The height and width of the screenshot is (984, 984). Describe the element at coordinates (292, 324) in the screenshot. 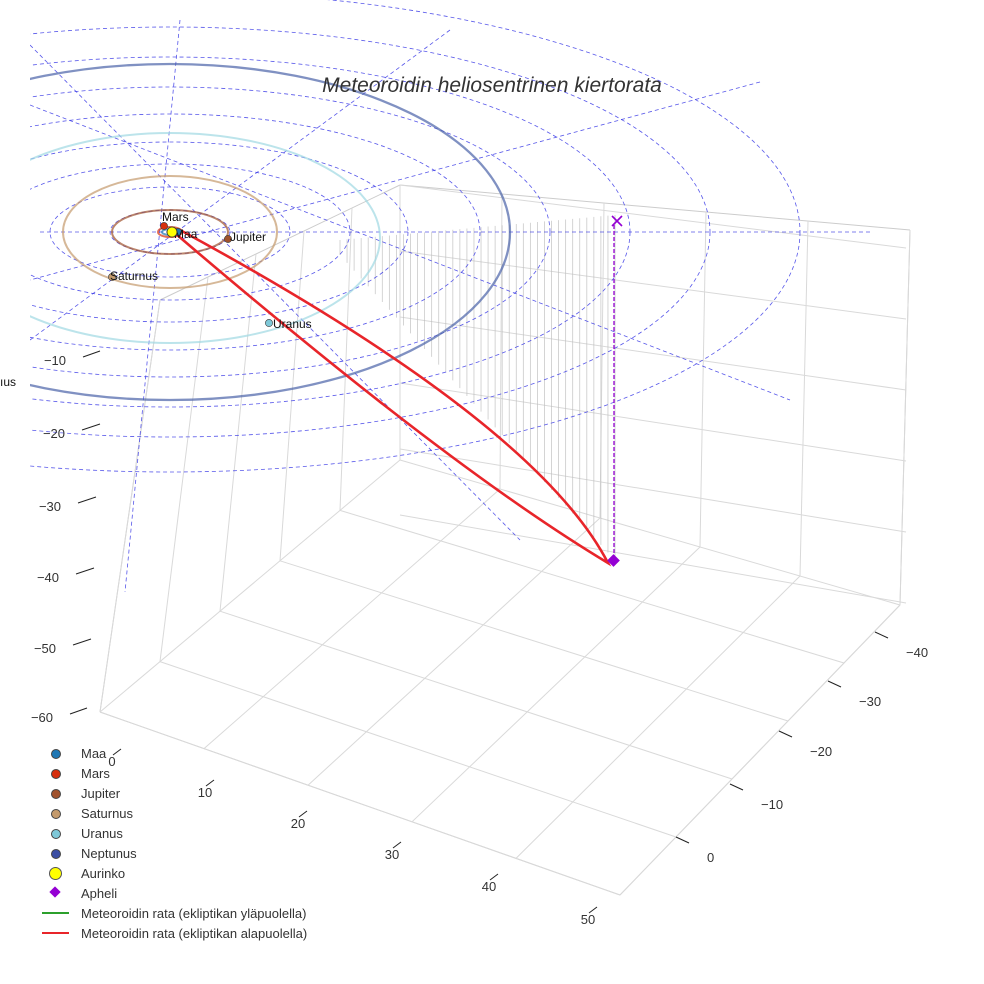

I see `uranus-label: Uranus` at that location.